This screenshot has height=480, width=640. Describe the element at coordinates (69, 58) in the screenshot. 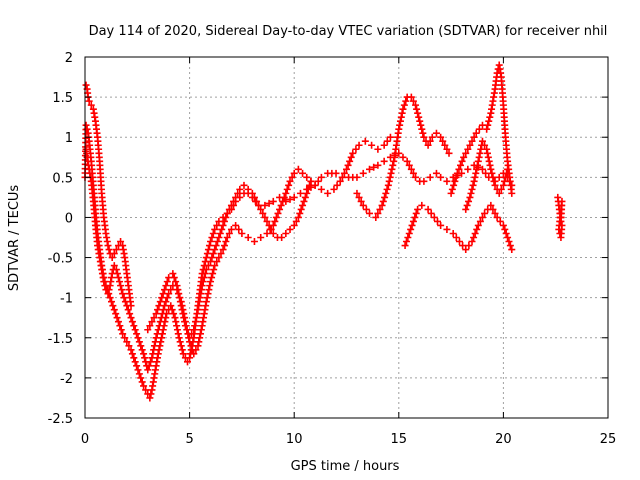

I see `y-tick-label: 2` at that location.